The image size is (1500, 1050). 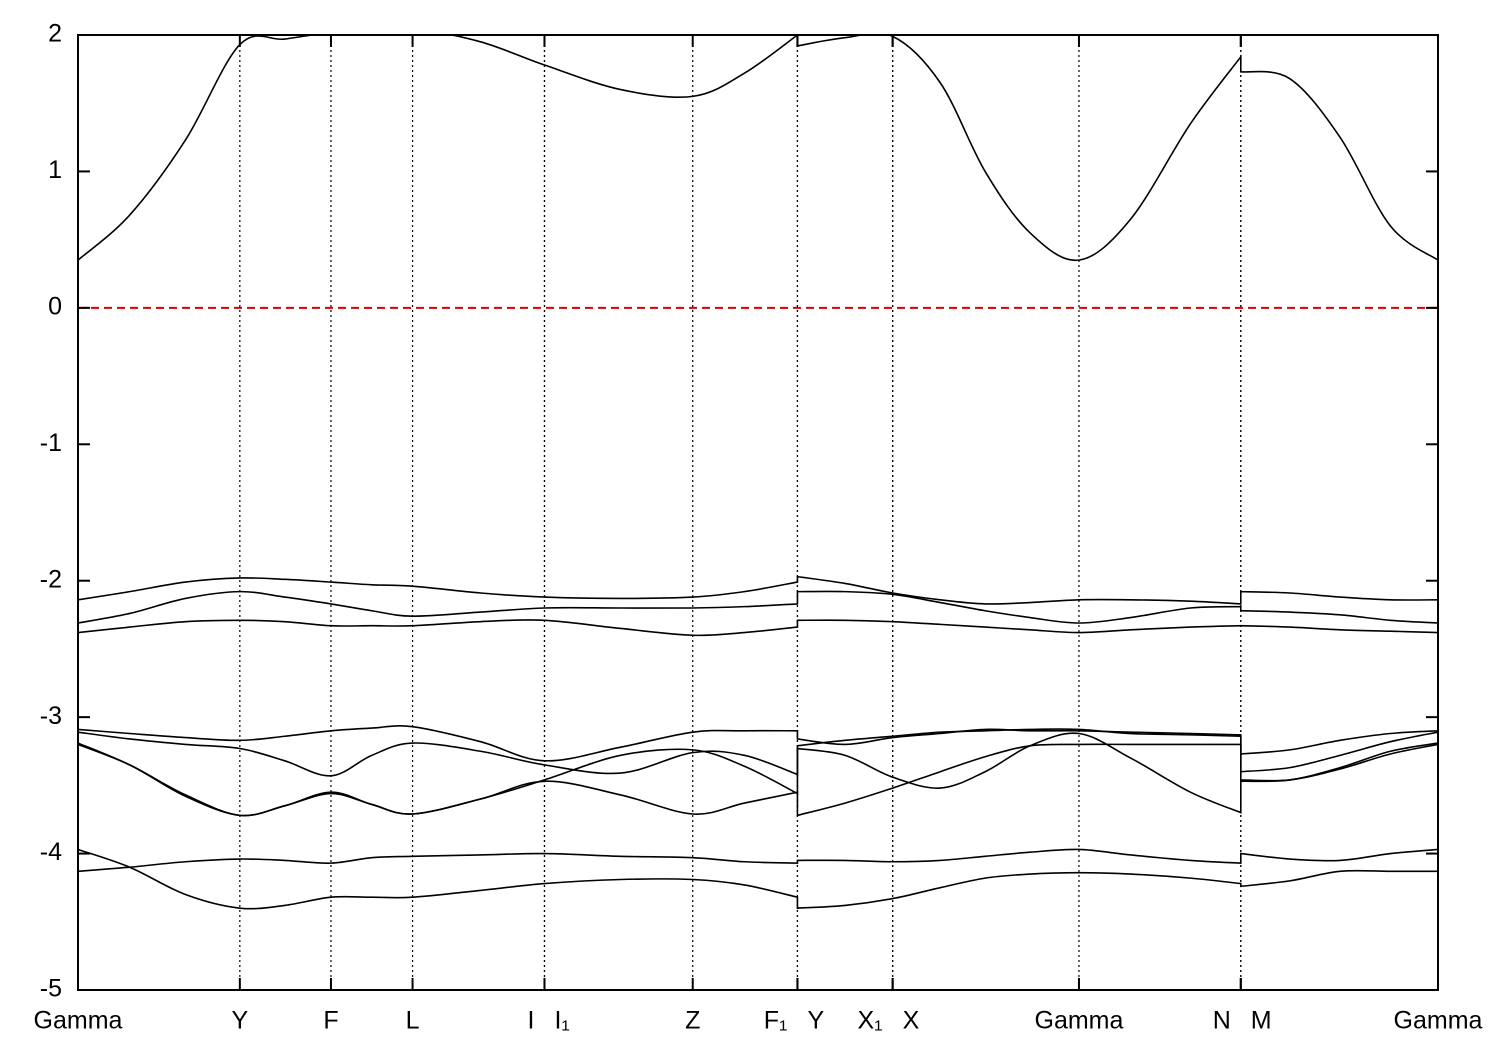 What do you see at coordinates (51, 579) in the screenshot?
I see `y-tick-label: -2` at bounding box center [51, 579].